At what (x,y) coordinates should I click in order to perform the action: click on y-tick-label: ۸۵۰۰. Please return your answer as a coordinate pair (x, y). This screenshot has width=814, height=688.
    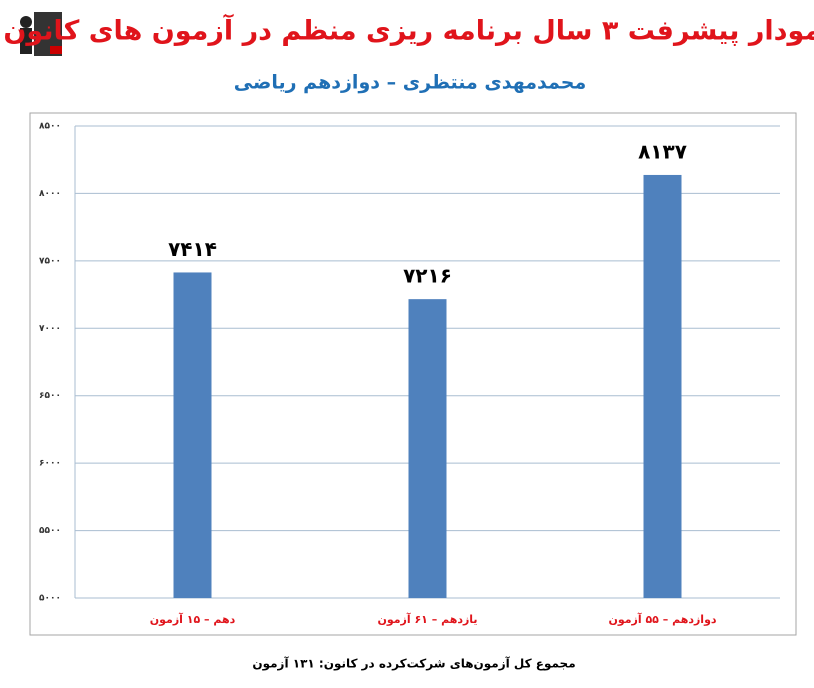
    Looking at the image, I should click on (50, 127).